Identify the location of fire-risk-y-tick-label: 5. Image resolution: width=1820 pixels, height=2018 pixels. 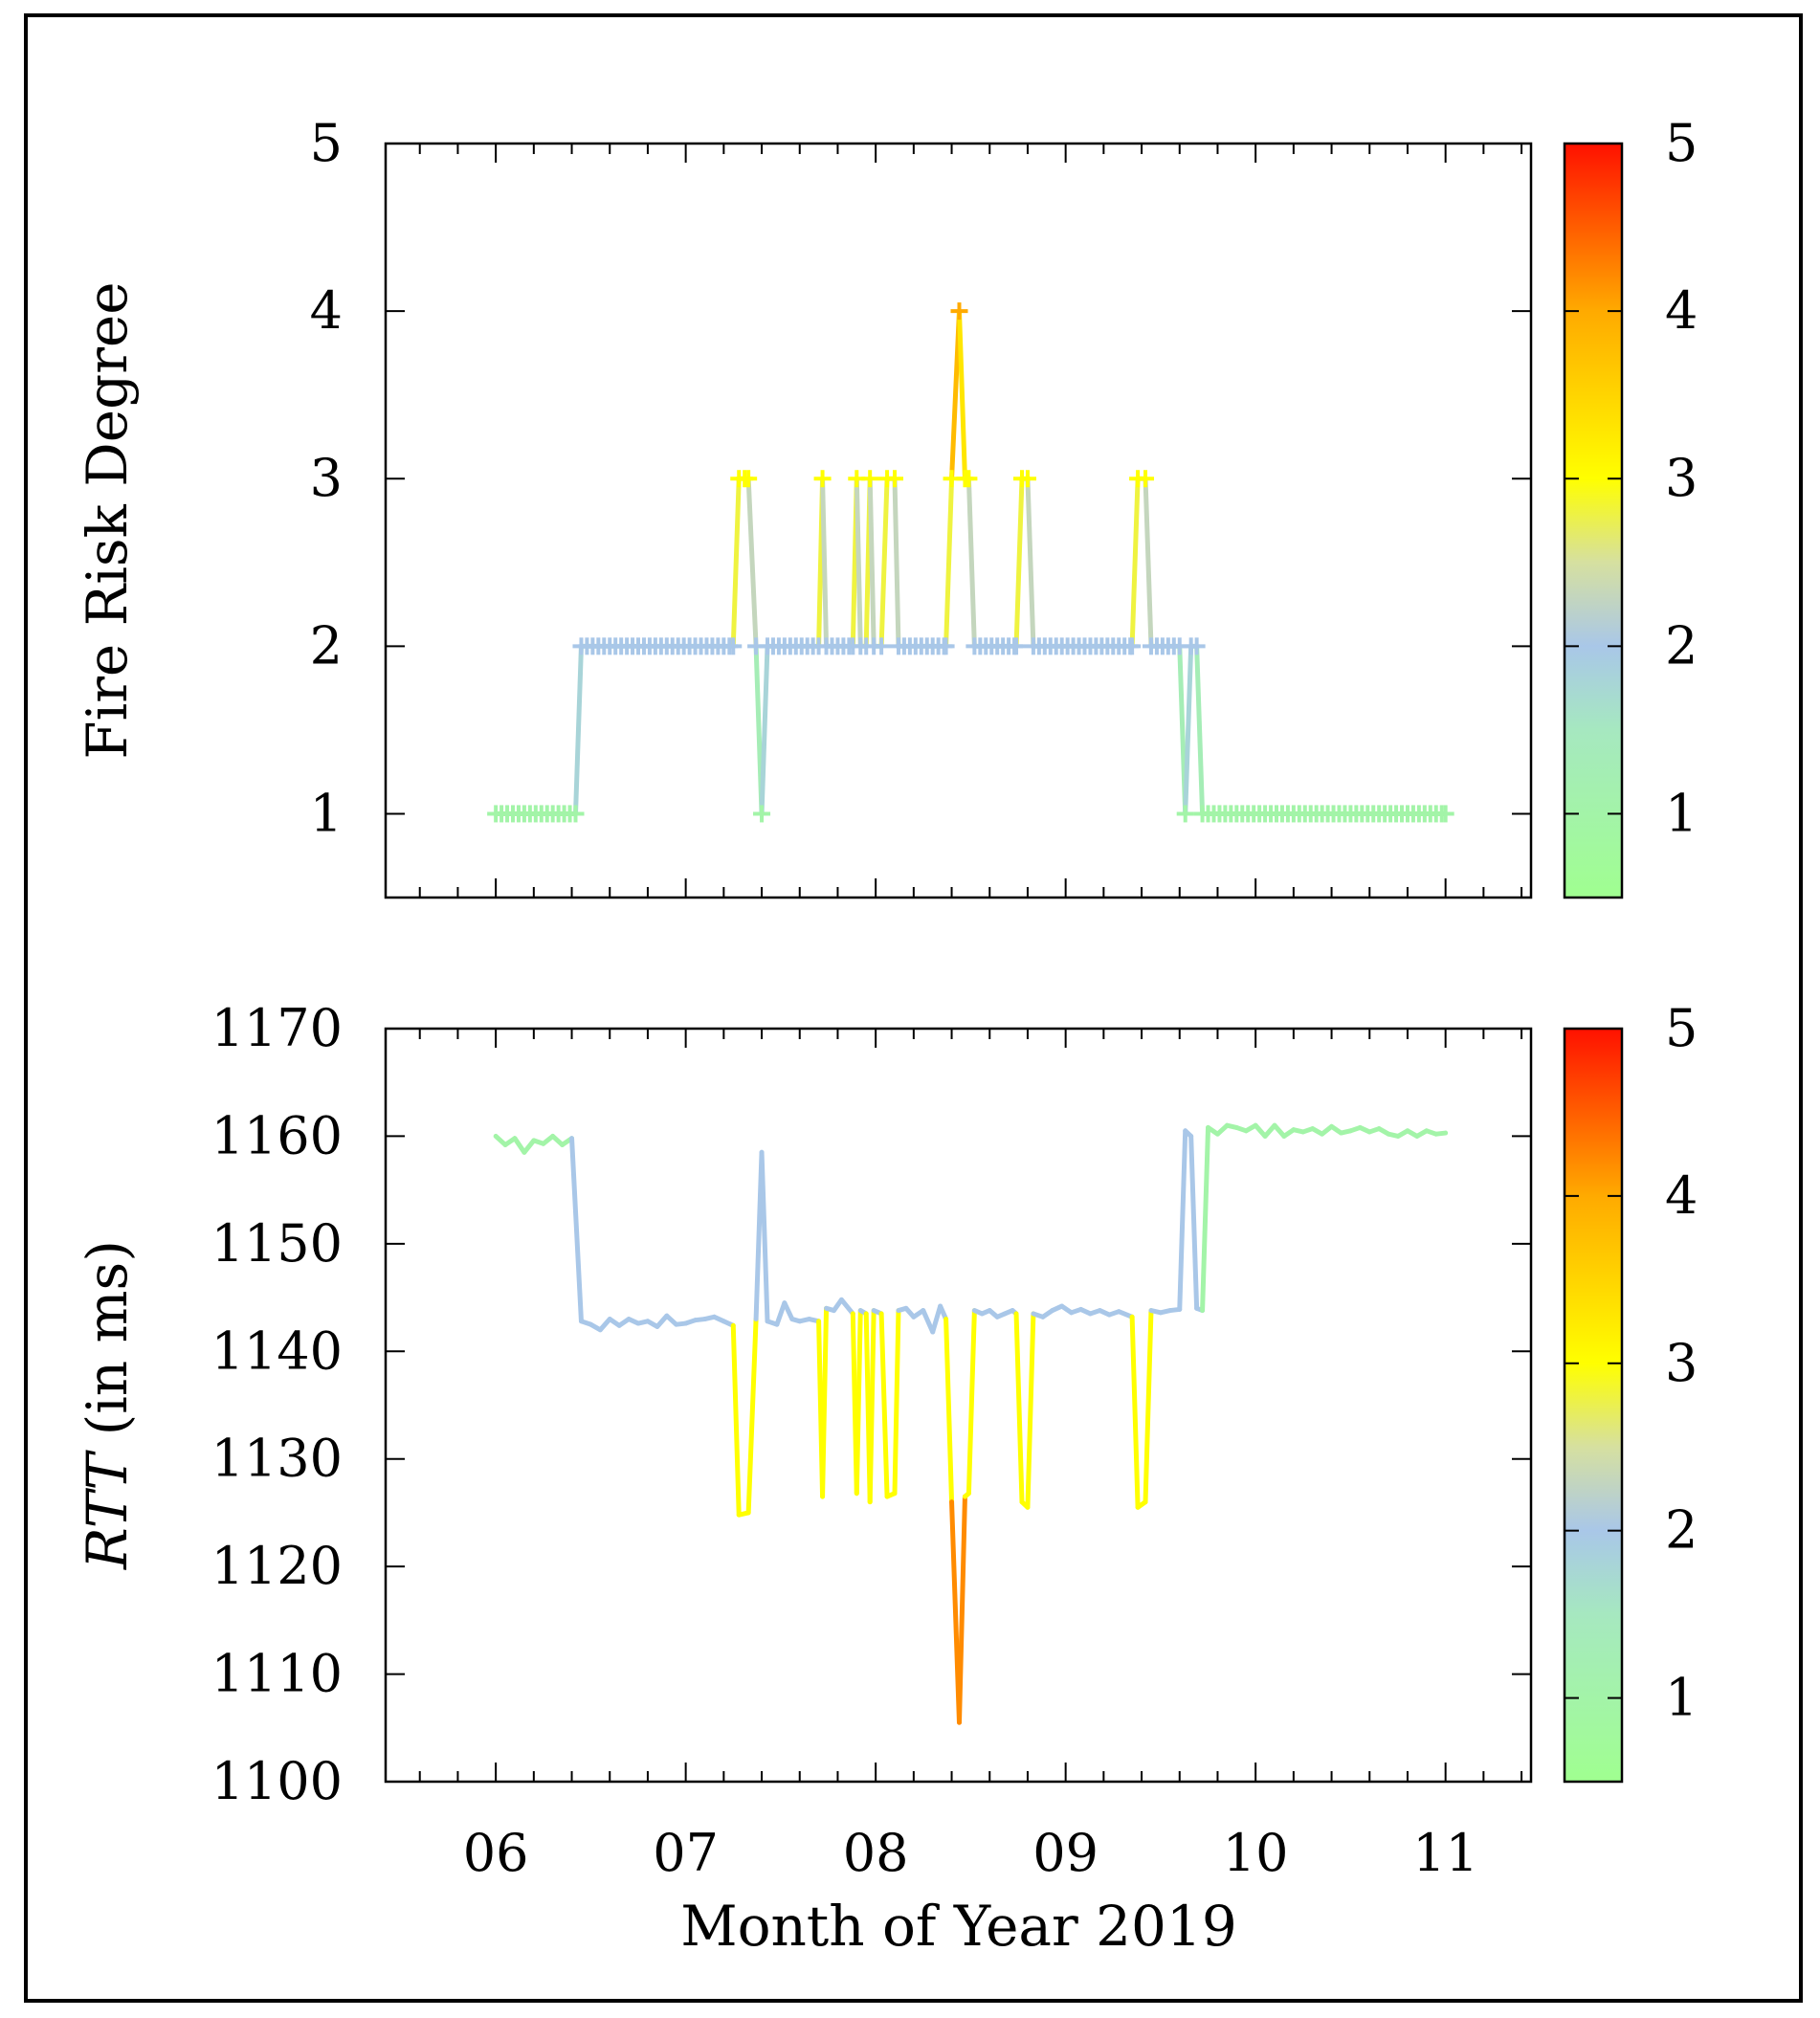
(326, 143).